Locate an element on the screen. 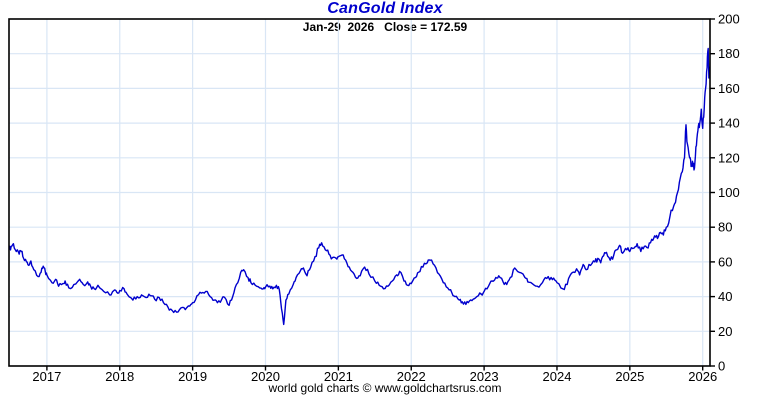 This screenshot has height=400, width=770. y-axis-tick-label: 100 is located at coordinates (729, 192).